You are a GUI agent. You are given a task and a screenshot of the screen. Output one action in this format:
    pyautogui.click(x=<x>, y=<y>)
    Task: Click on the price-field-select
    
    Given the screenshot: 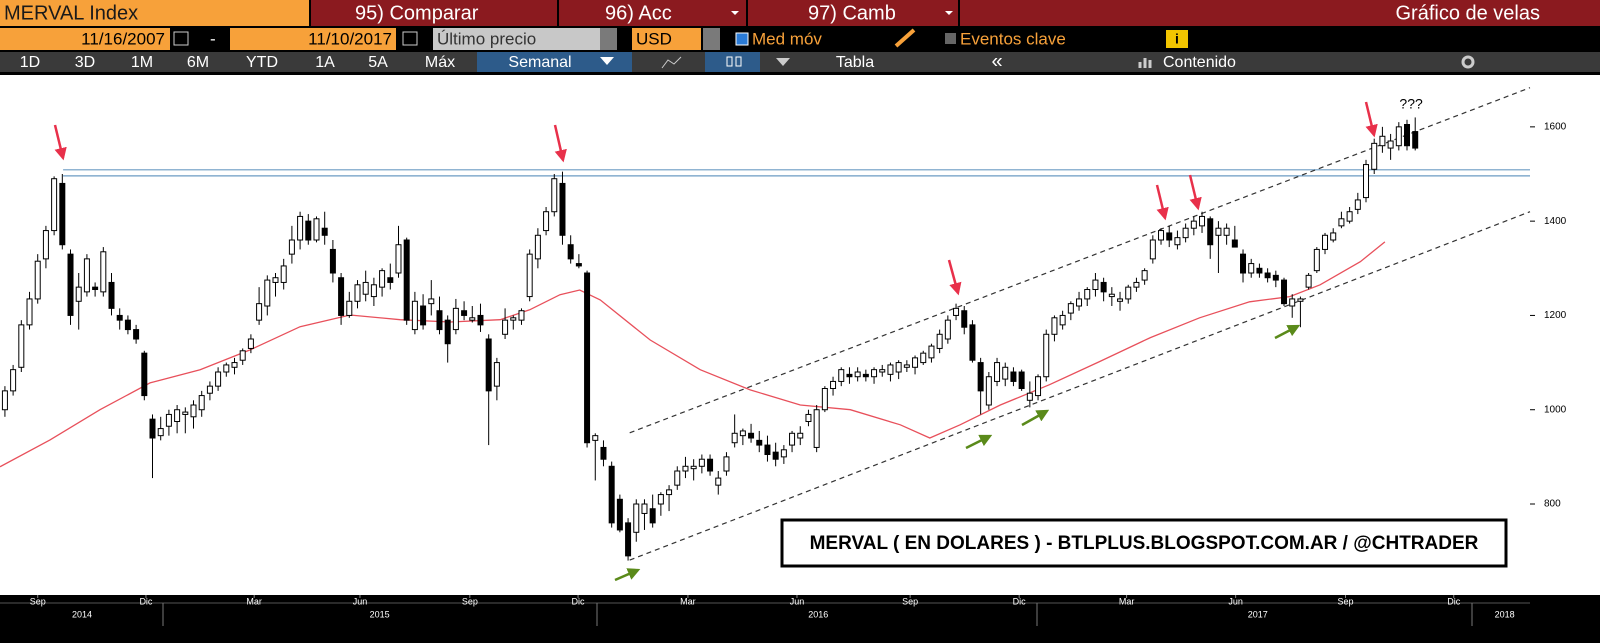 What is the action you would take?
    pyautogui.click(x=525, y=39)
    